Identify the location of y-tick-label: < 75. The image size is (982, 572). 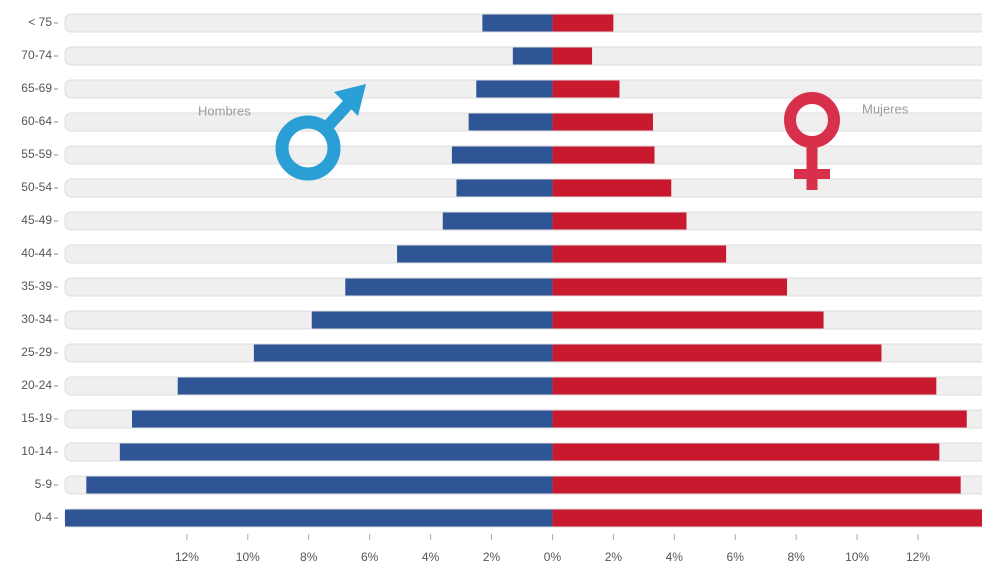
(40, 22).